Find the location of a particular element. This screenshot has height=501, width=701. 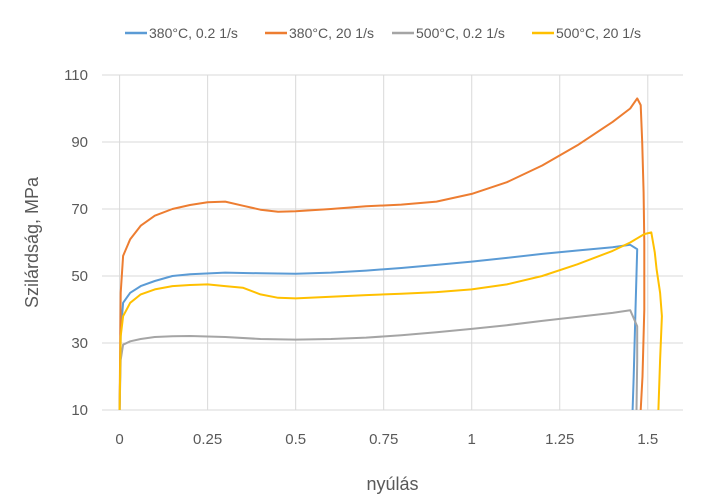

x-tick-label: 0 is located at coordinates (119, 439).